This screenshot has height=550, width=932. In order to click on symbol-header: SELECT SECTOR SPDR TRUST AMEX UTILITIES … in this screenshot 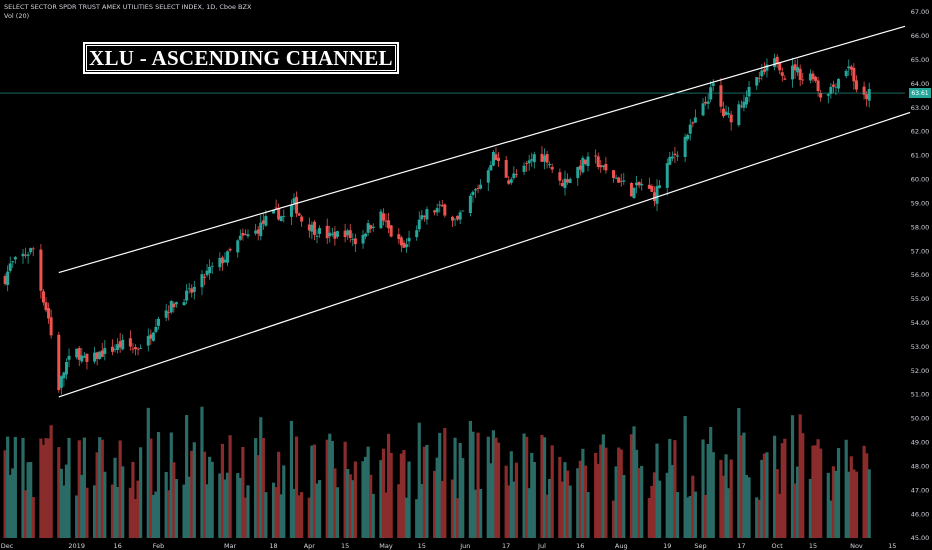, I will do `click(128, 7)`.